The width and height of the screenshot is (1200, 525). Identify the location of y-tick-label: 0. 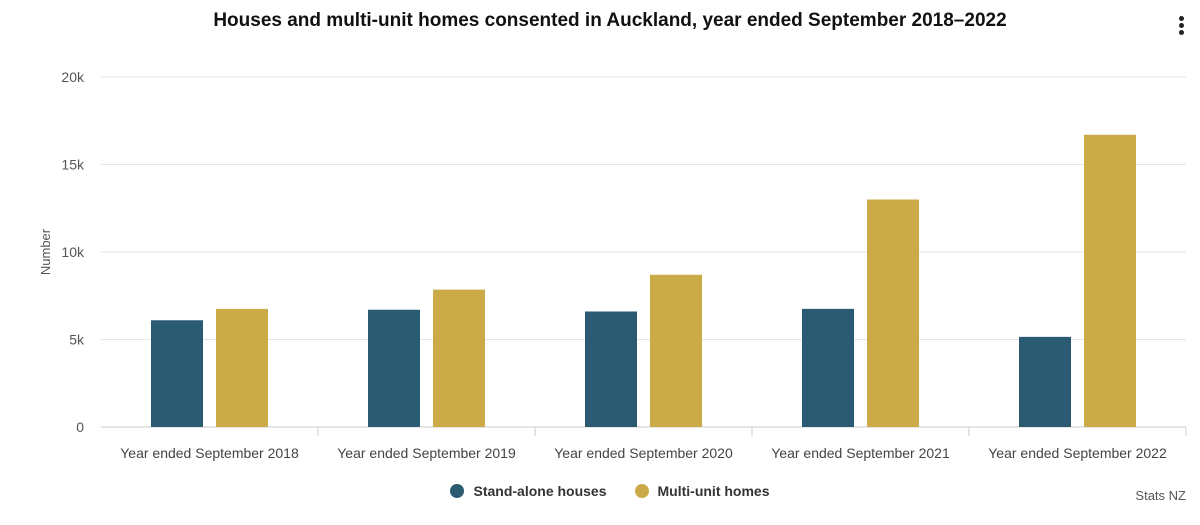
(80, 427).